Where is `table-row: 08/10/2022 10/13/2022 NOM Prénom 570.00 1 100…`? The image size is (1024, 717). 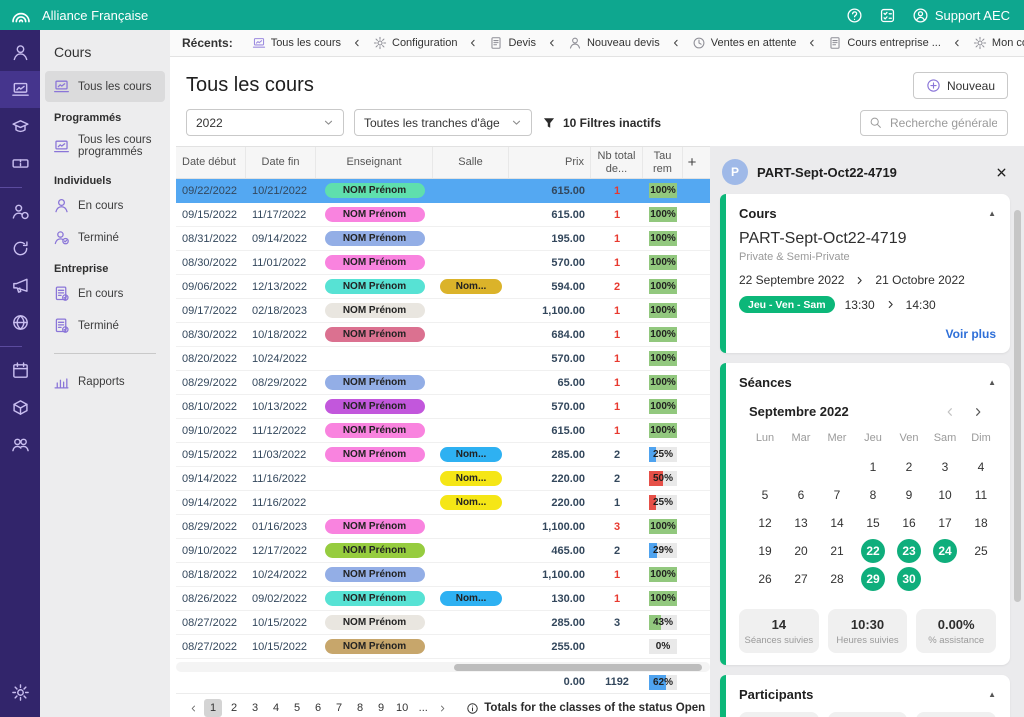 table-row: 08/10/2022 10/13/2022 NOM Prénom 570.00 1 100… is located at coordinates (443, 407).